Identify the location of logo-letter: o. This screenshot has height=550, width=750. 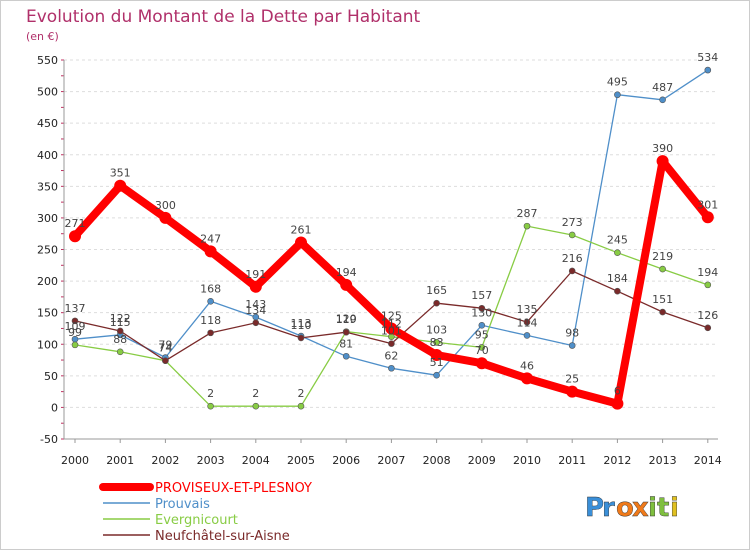
(625, 508).